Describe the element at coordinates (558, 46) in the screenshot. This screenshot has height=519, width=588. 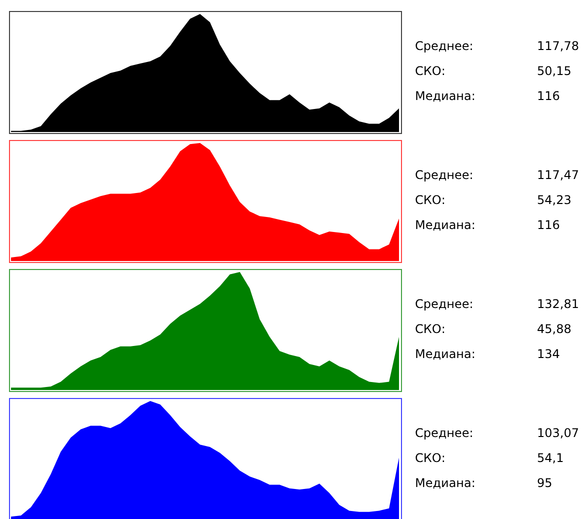
I see `text: 117,78` at that location.